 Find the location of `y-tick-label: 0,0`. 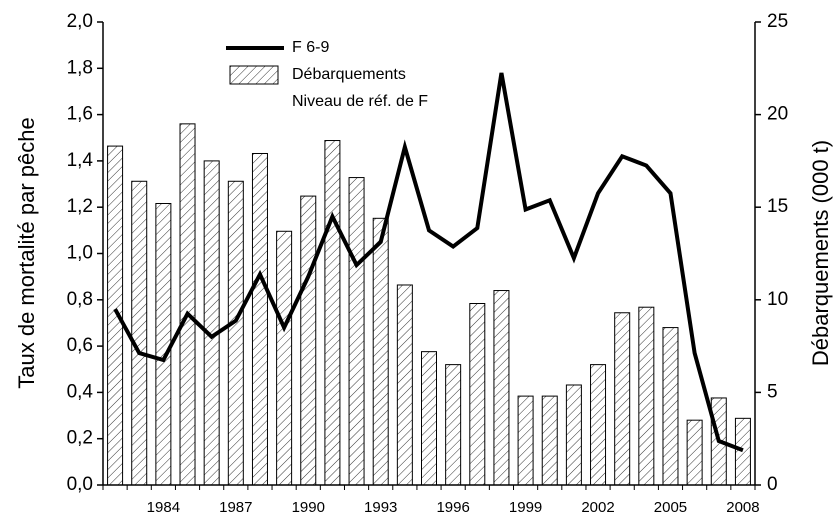

y-tick-label: 0,0 is located at coordinates (80, 484).